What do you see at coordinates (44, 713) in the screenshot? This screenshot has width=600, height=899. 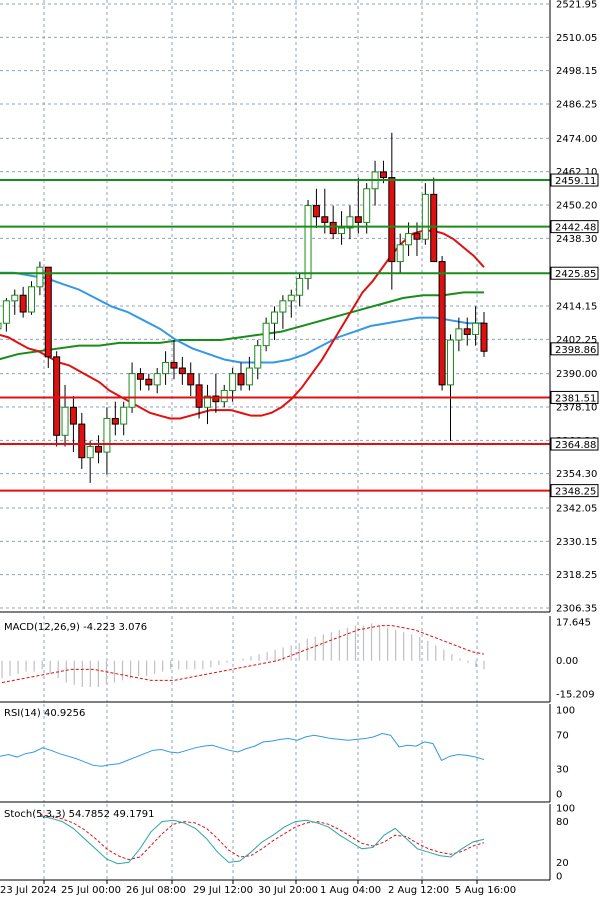 I see `rsi-label: RSI(14) 40.9256` at bounding box center [44, 713].